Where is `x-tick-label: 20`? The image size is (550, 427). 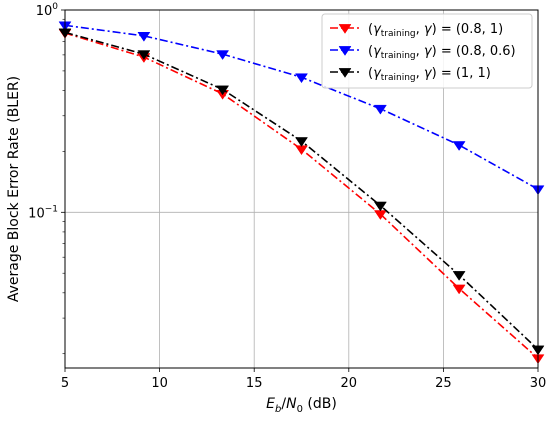 x-tick-label: 20 is located at coordinates (349, 383).